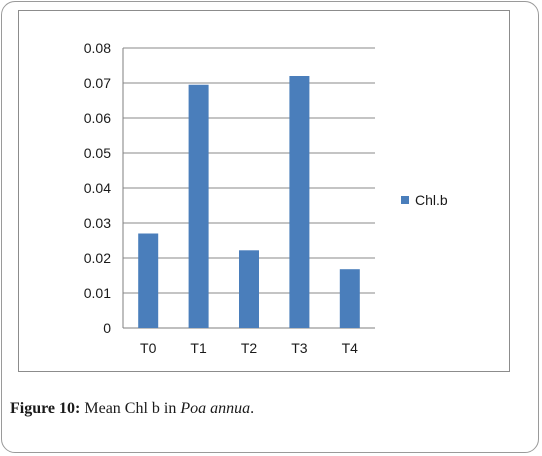  What do you see at coordinates (97, 258) in the screenshot?
I see `y-tick-label: 0.02` at bounding box center [97, 258].